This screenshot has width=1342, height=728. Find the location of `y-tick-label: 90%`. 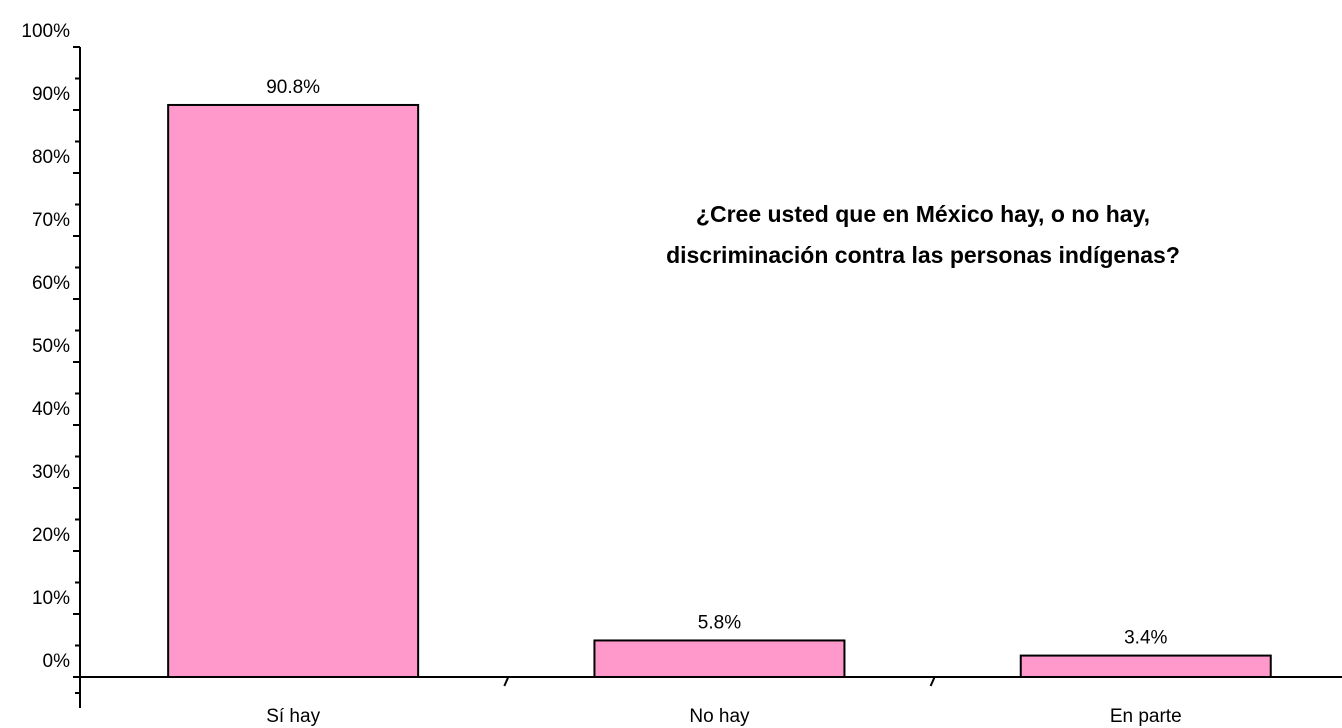

y-tick-label: 90% is located at coordinates (51, 94).